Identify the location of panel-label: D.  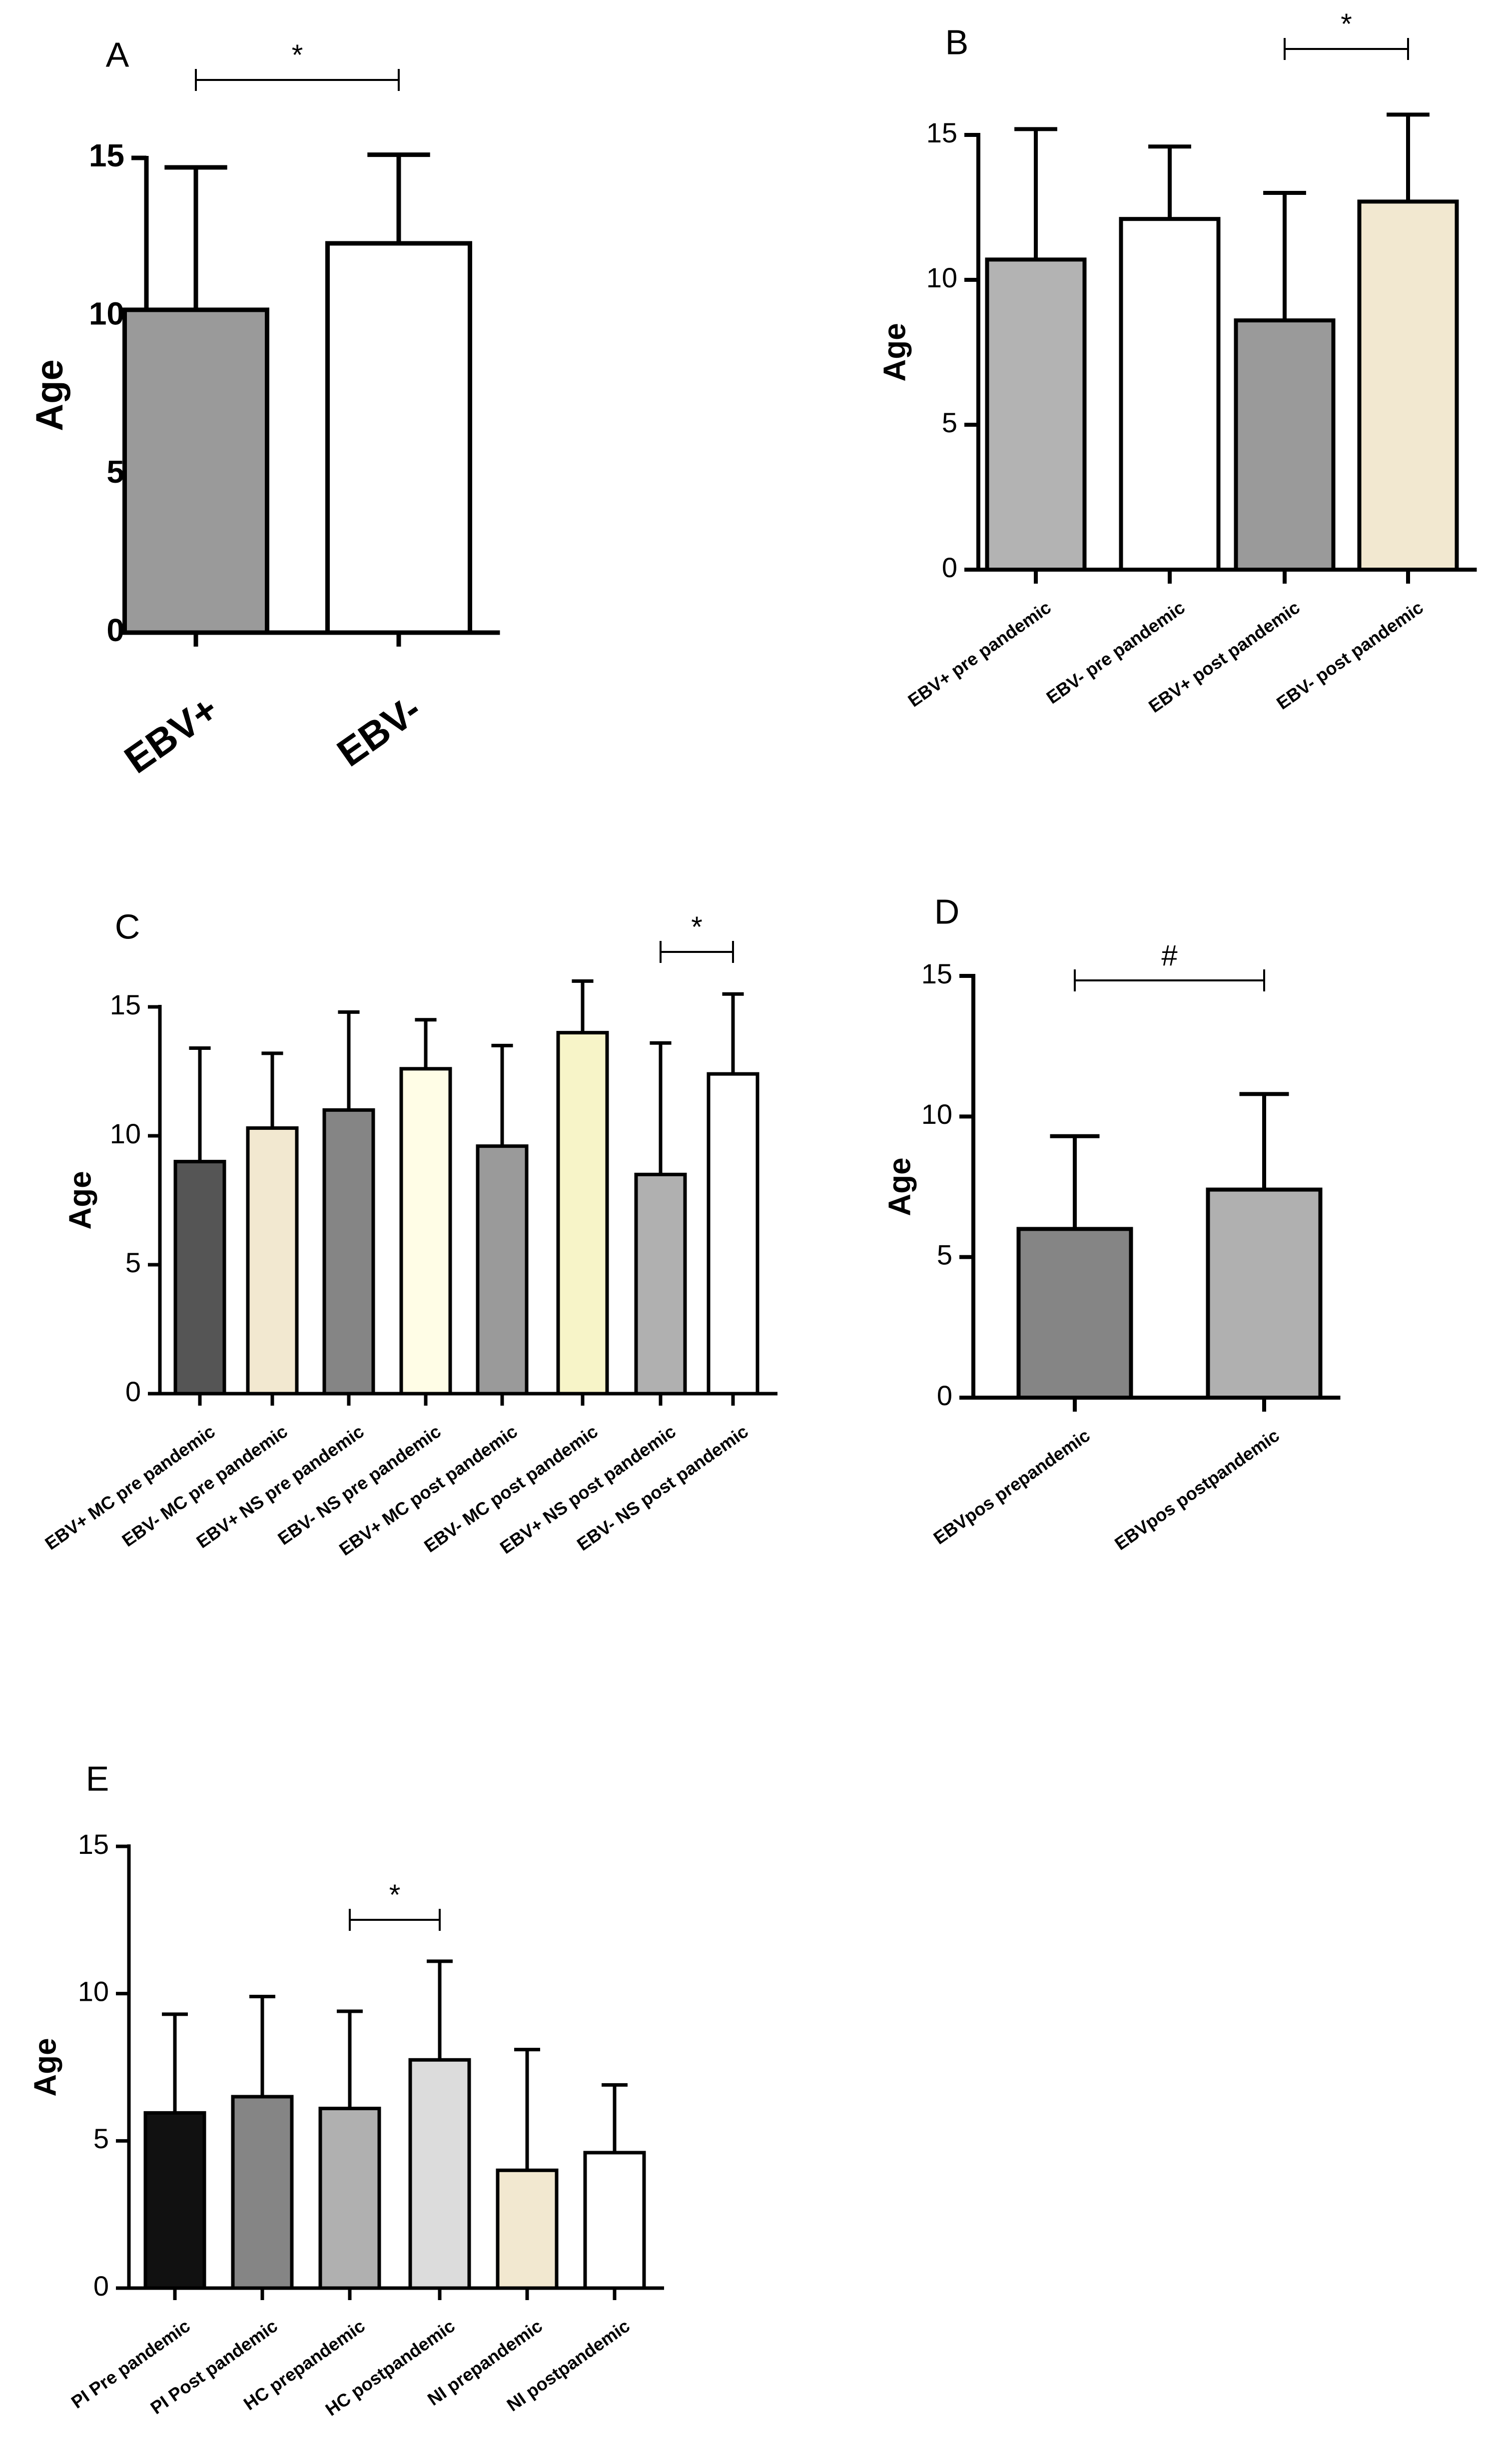
(947, 911).